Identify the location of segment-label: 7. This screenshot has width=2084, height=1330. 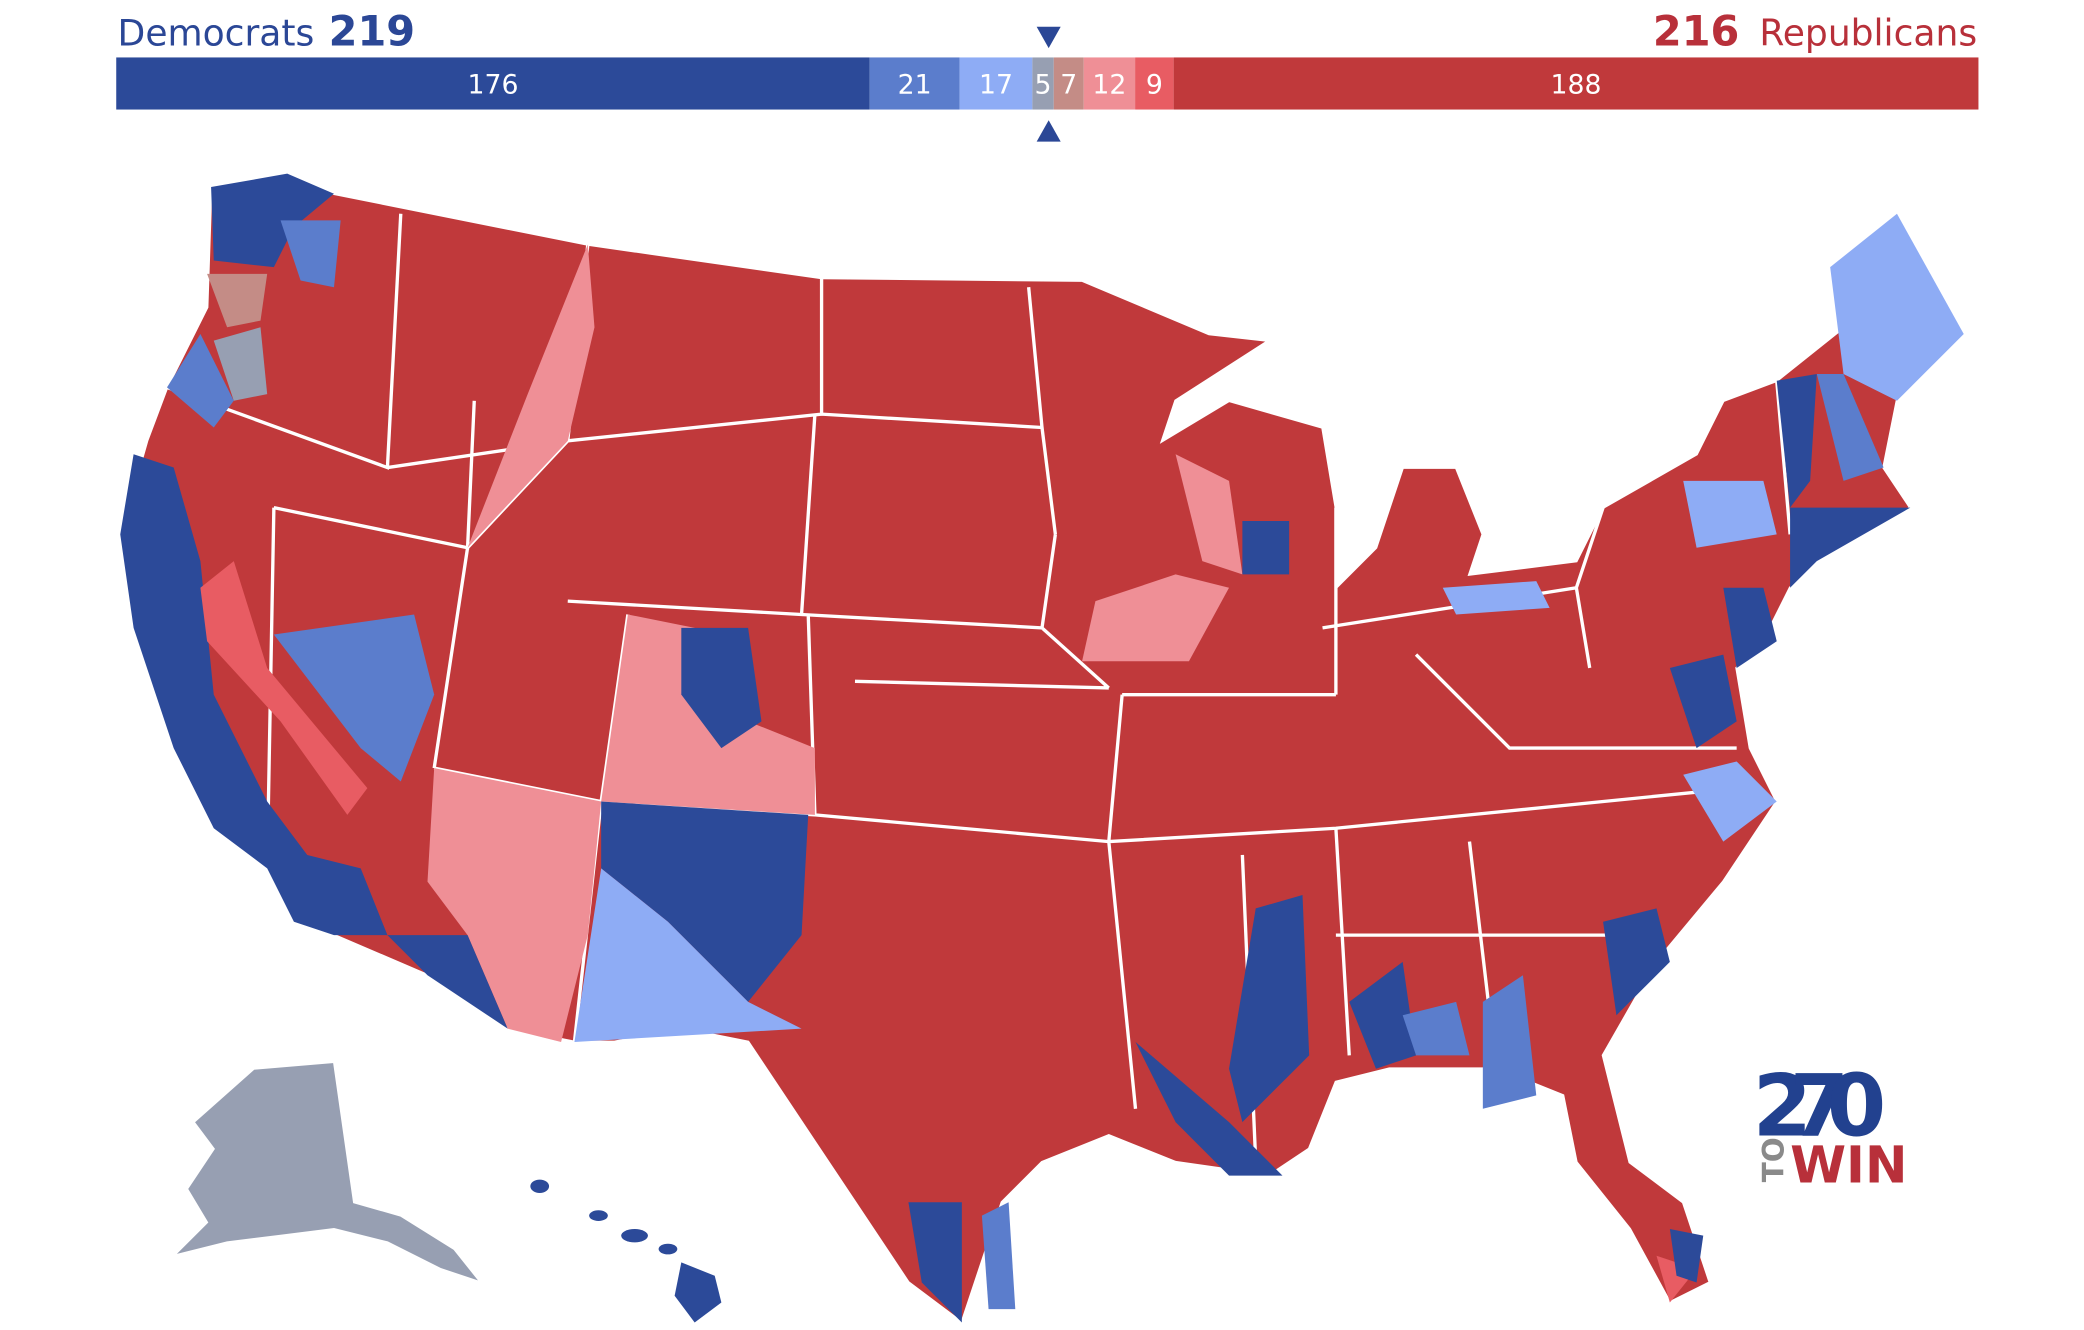
(1068, 84).